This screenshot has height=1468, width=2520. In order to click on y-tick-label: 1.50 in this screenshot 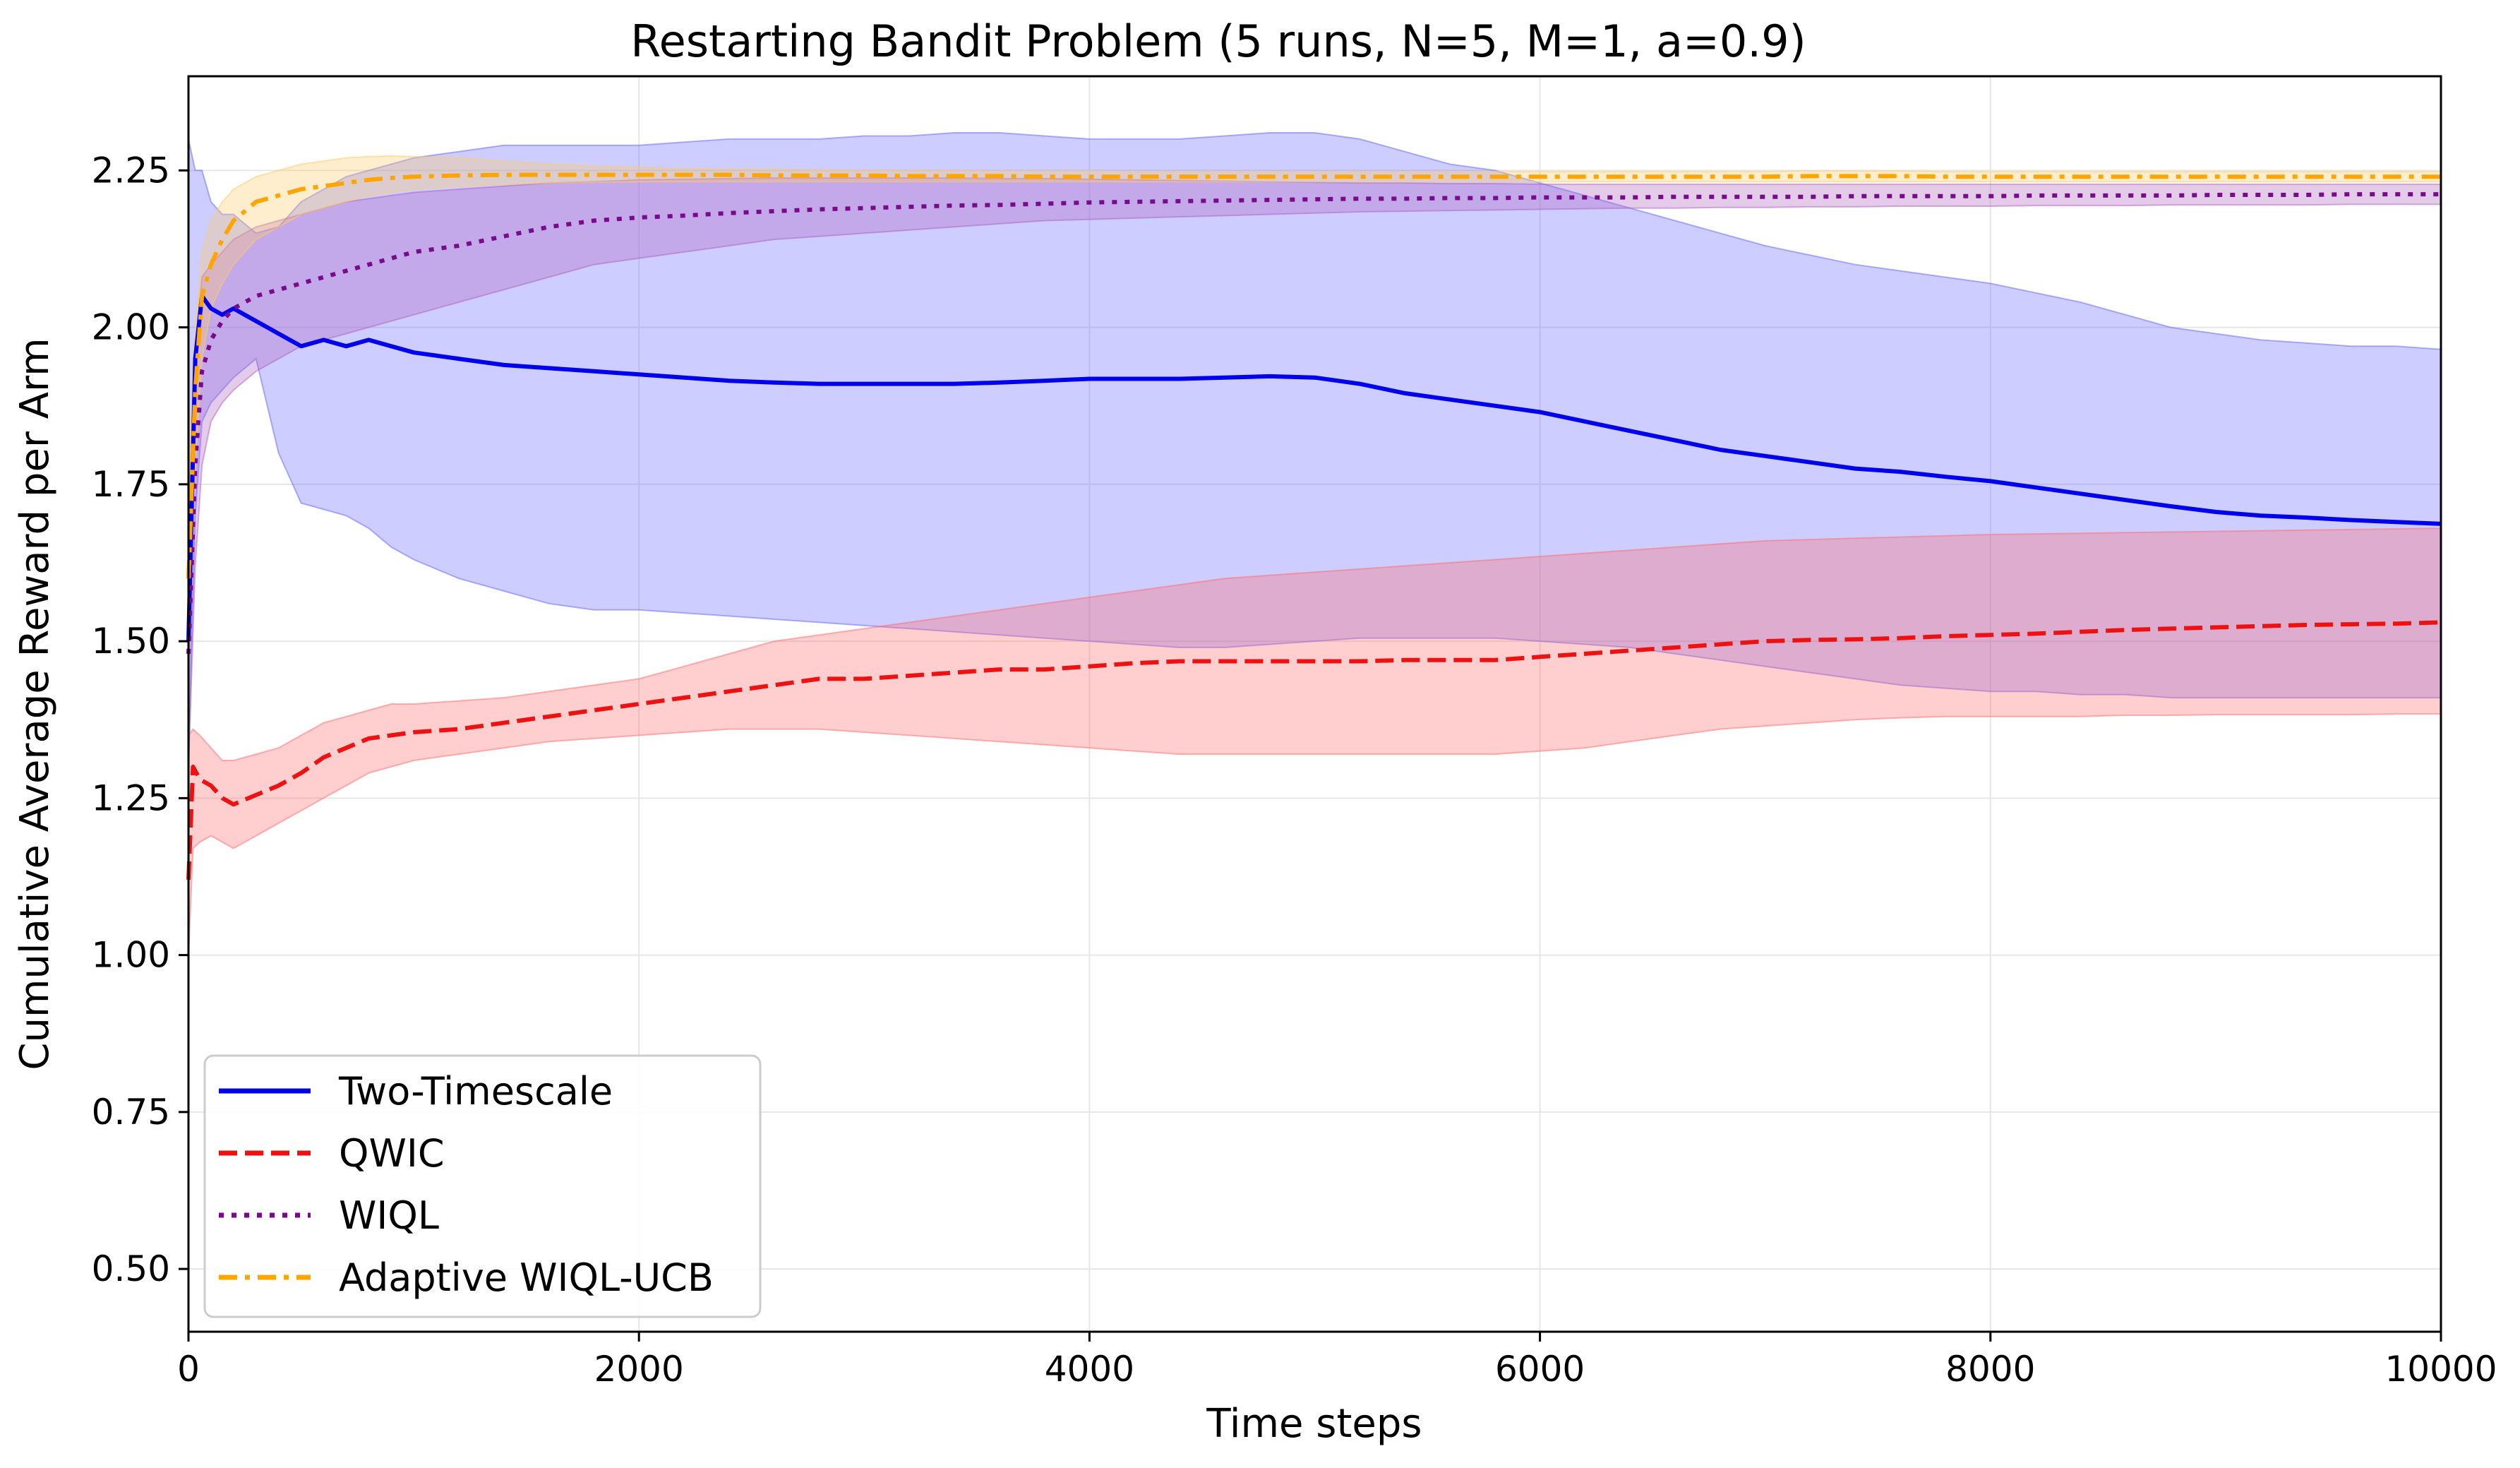, I will do `click(131, 641)`.